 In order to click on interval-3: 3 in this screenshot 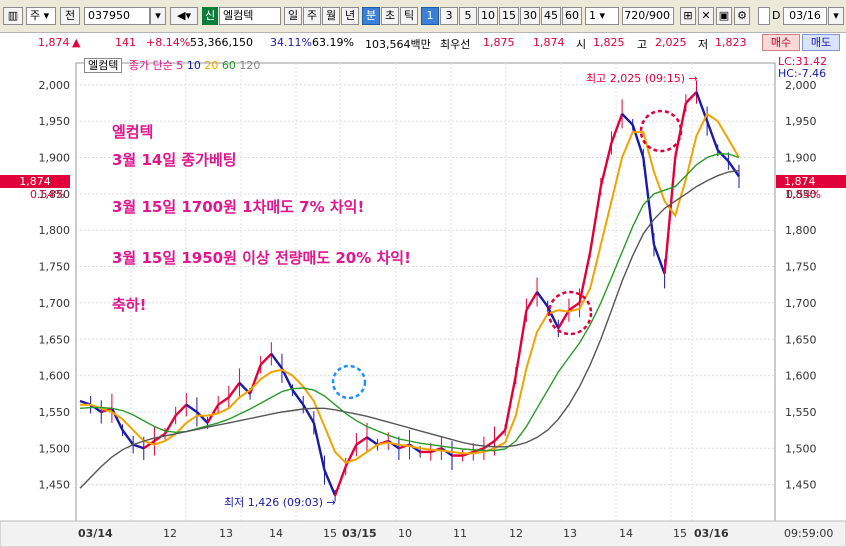, I will do `click(449, 16)`.